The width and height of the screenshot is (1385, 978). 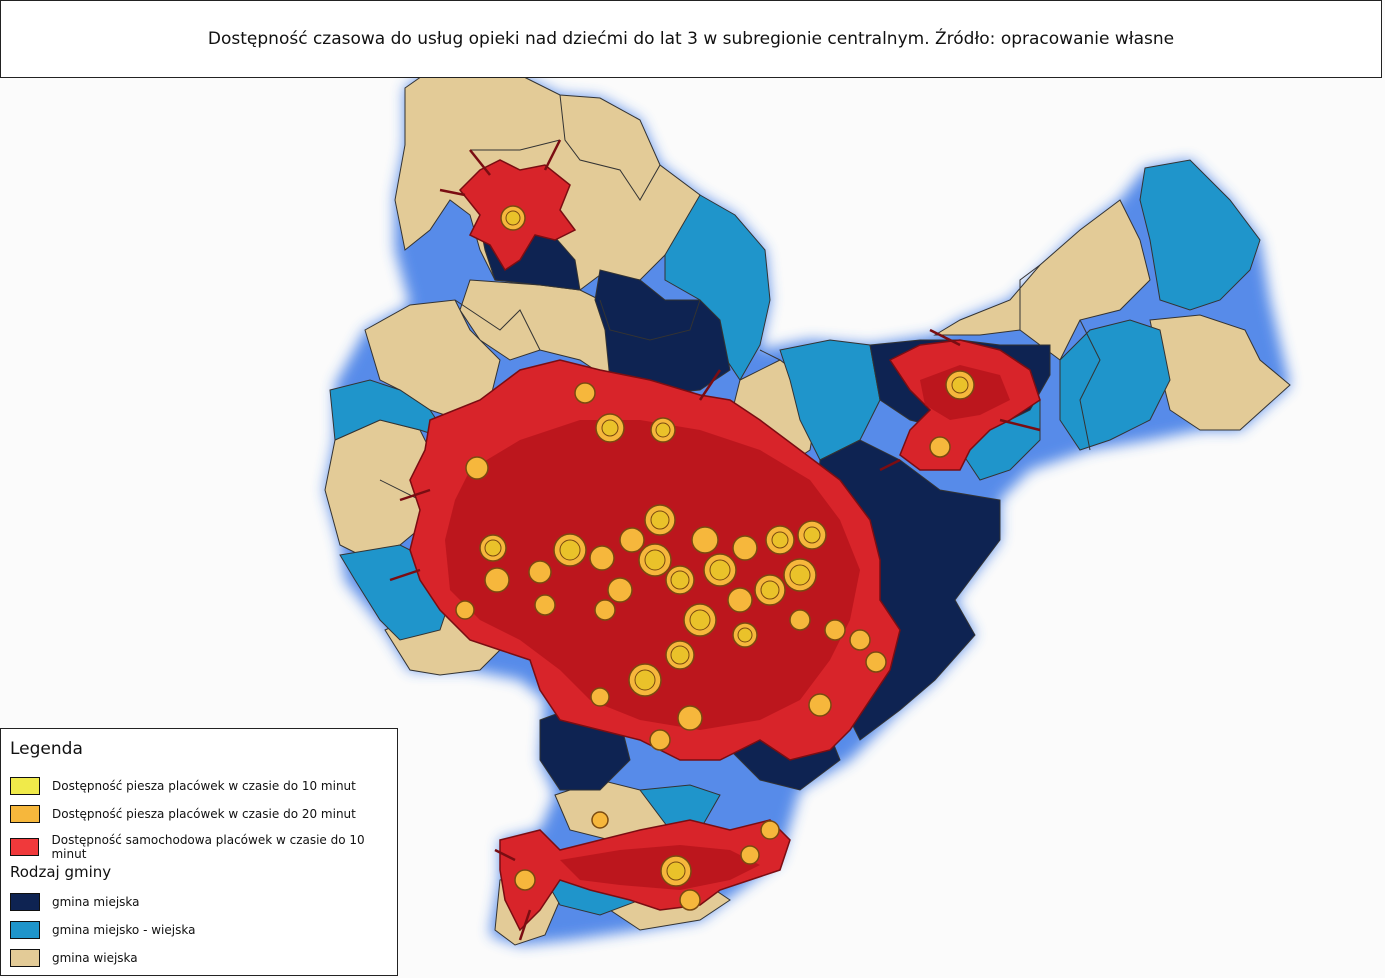 I want to click on legend-swatch-red, so click(x=25, y=847).